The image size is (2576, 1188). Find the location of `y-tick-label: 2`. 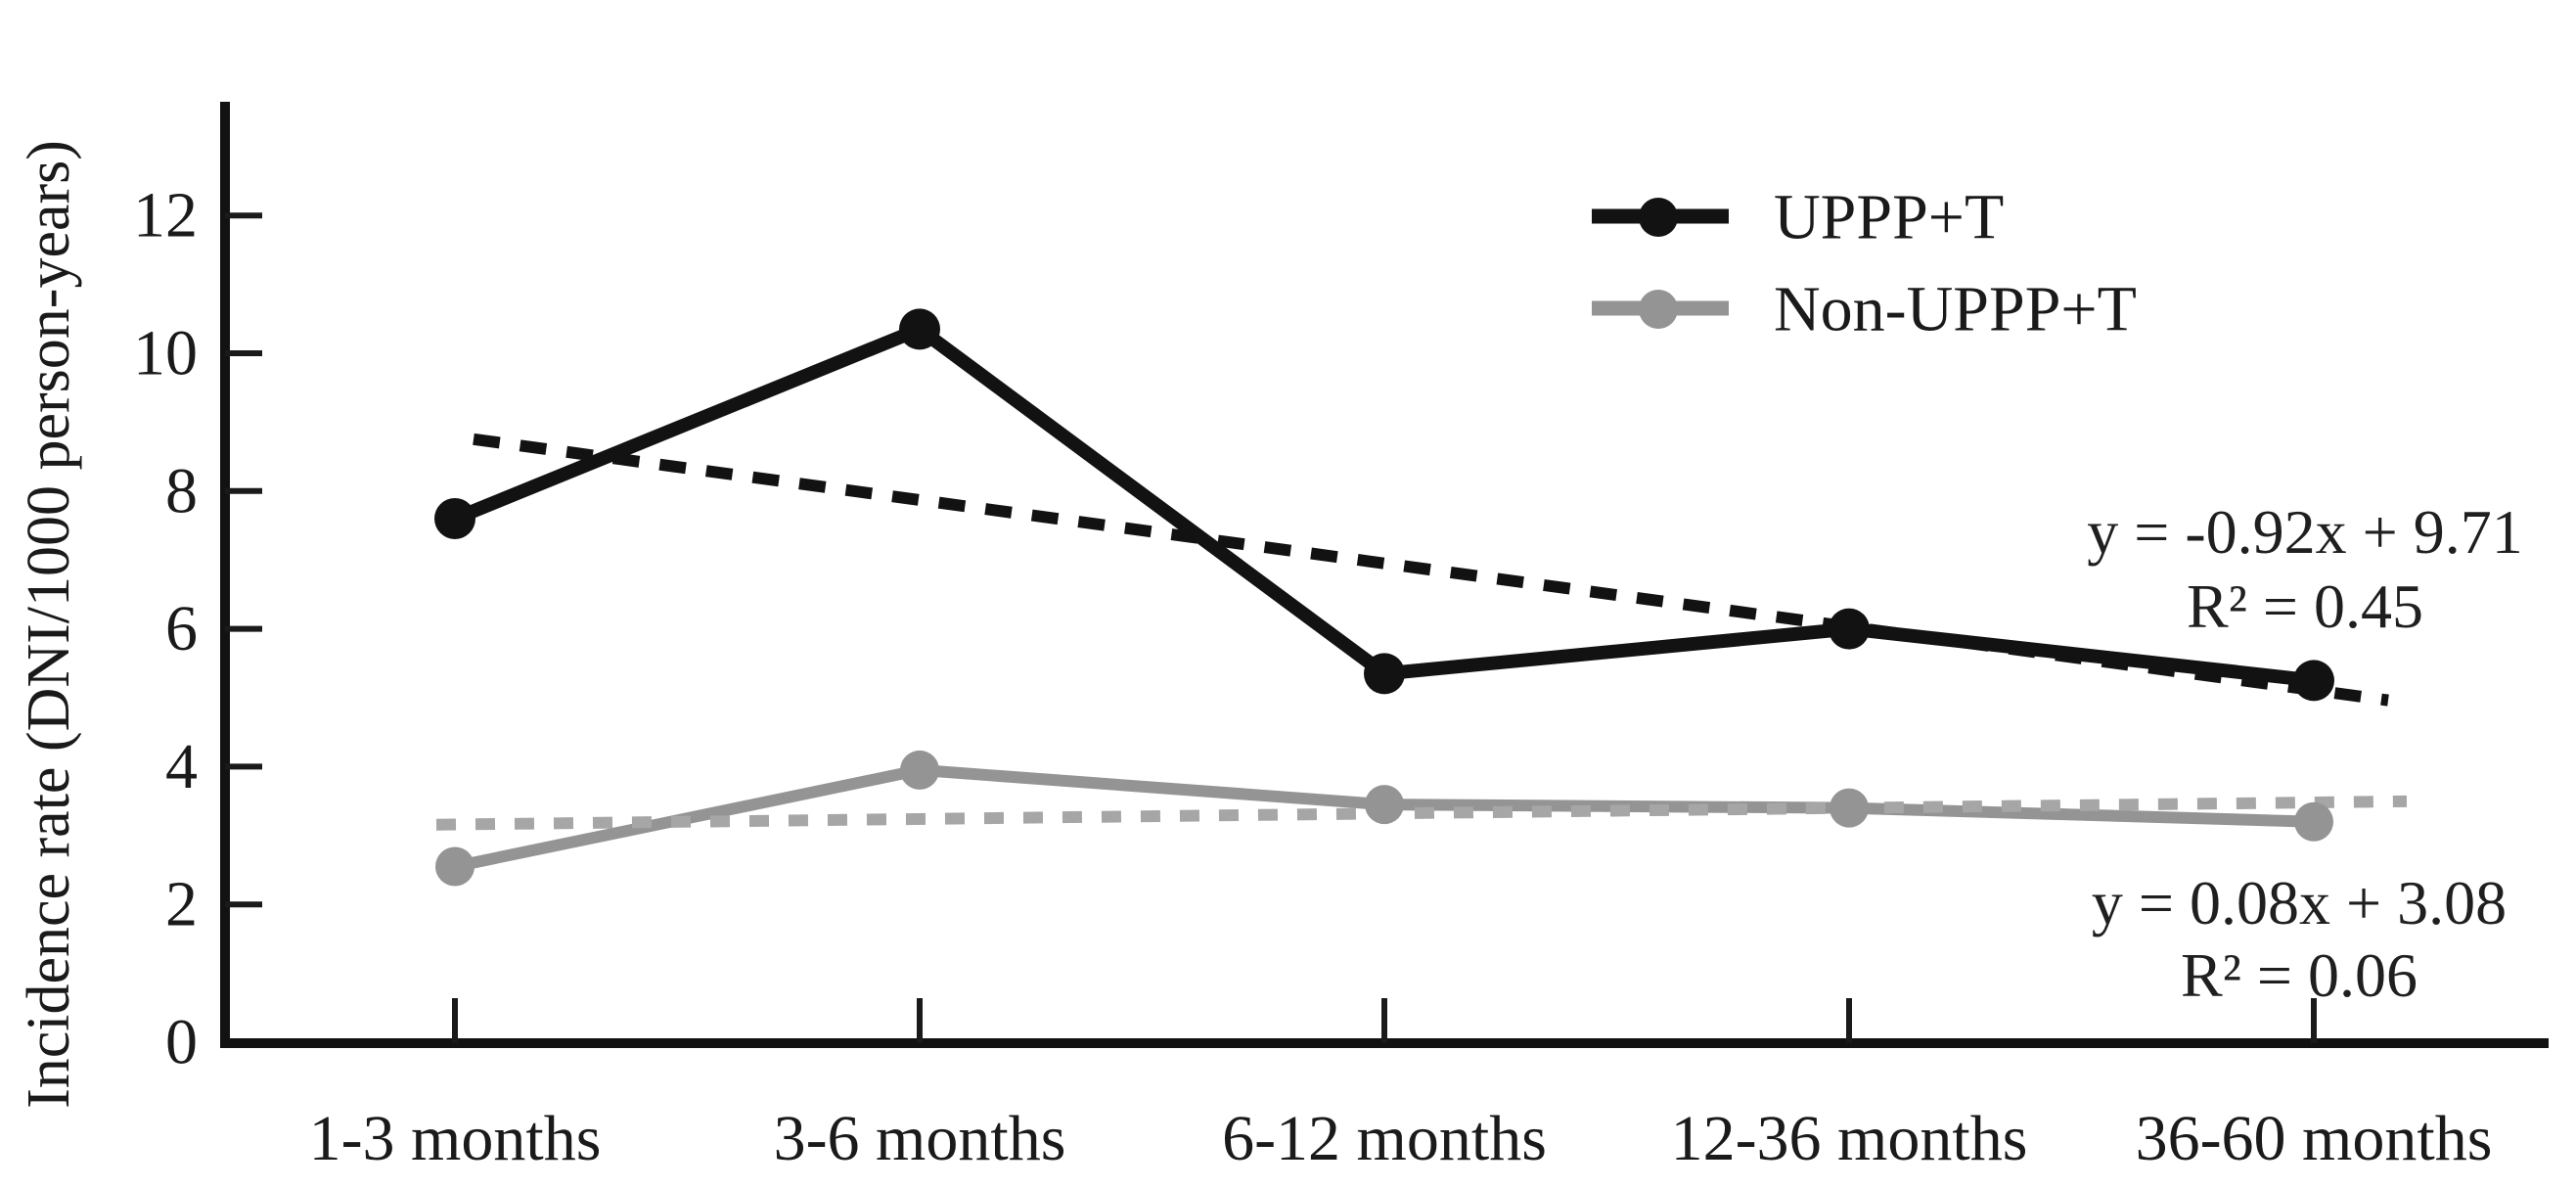

y-tick-label: 2 is located at coordinates (181, 904).